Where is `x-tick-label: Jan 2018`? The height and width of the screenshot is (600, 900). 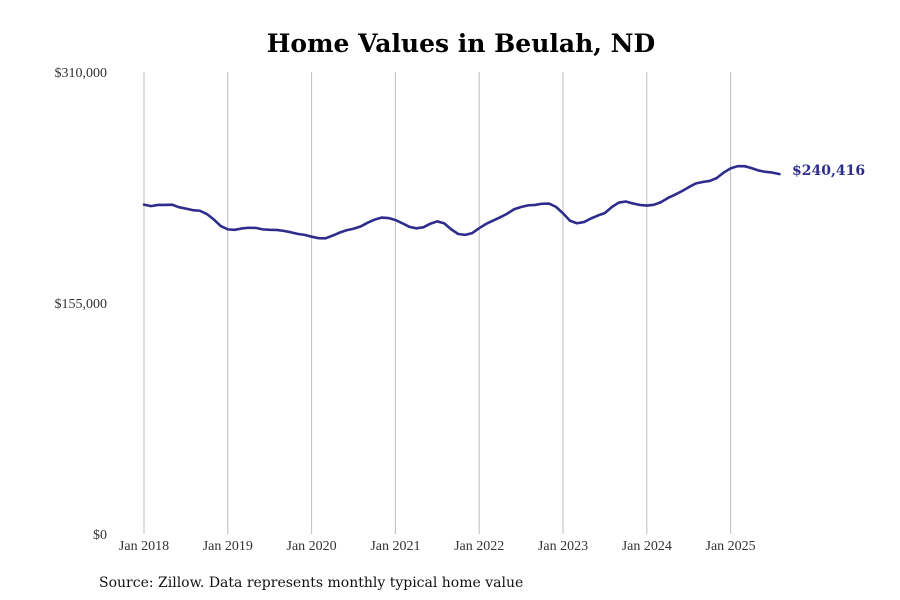
x-tick-label: Jan 2018 is located at coordinates (144, 546).